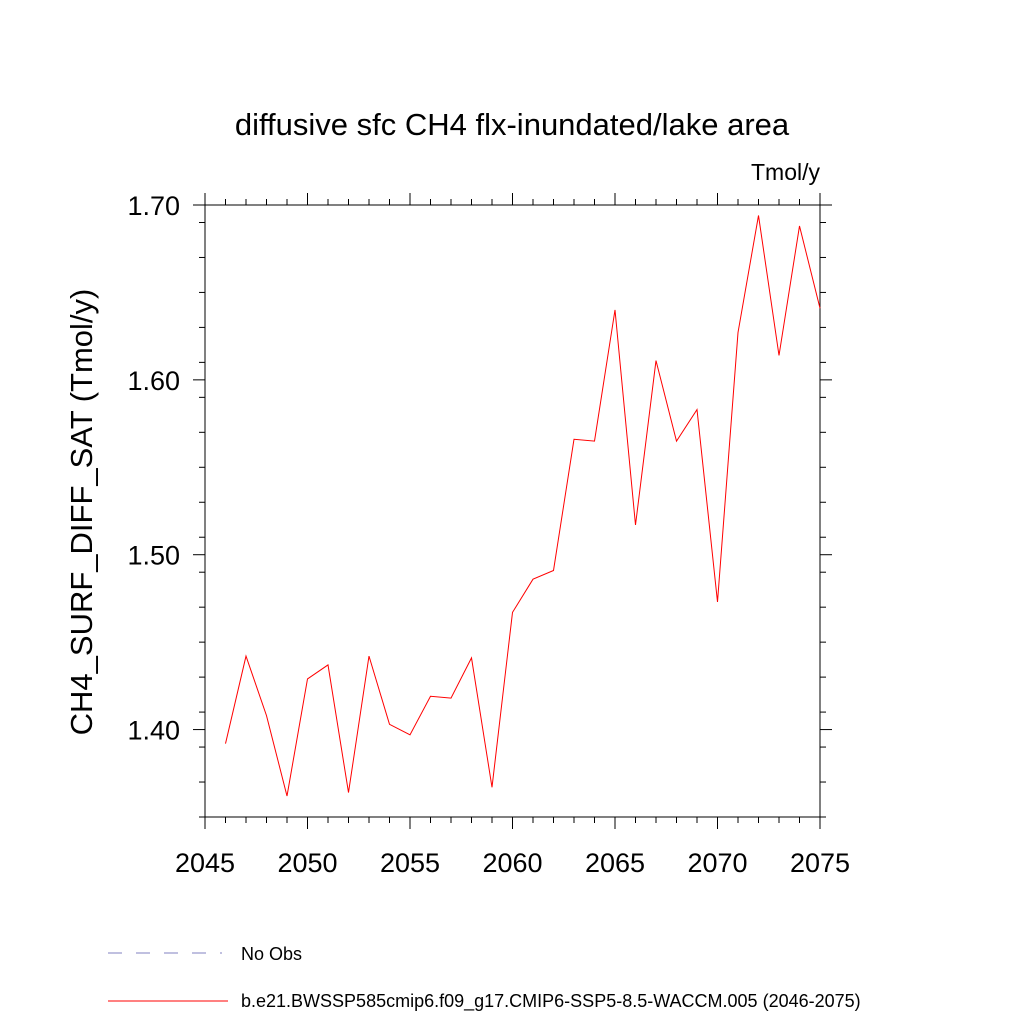  I want to click on y-axis-label: CH4_SURF_DIFF_SAT (Tmol/y), so click(81, 512).